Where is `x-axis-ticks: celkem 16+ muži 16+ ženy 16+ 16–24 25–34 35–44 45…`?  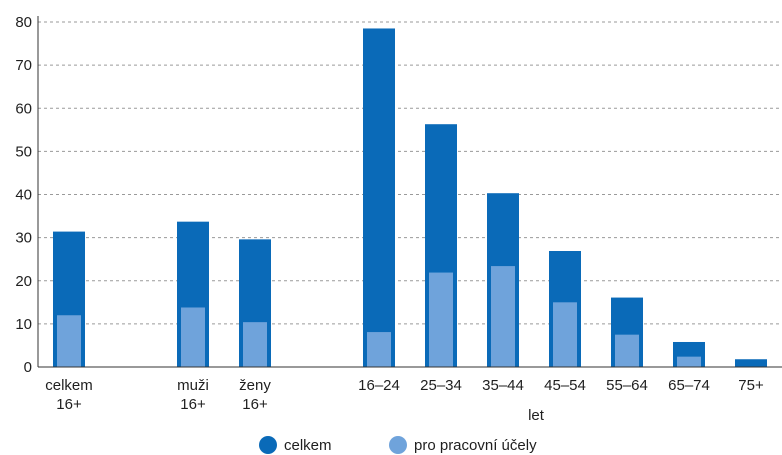
x-axis-ticks: celkem 16+ muži 16+ ženy 16+ 16–24 25–34 35–44 45… is located at coordinates (404, 395).